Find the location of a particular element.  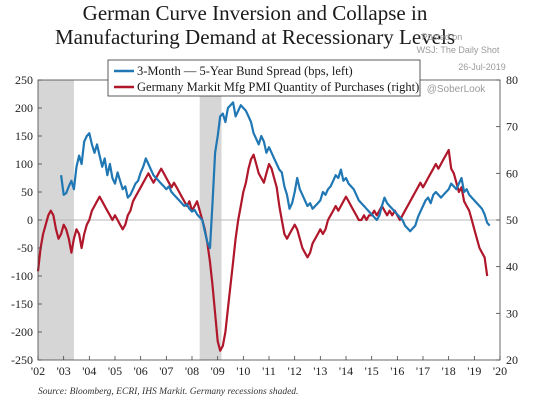

left-axis: -250 -200 -150 -100 -50 0 50 100 150 200 250 is located at coordinates (26, 220).